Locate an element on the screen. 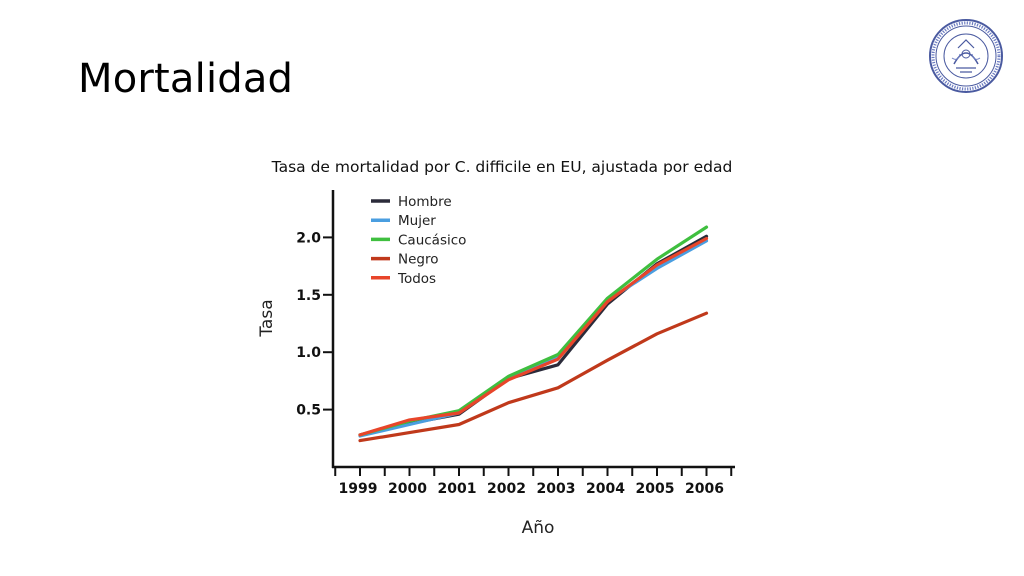 This screenshot has width=1024, height=576. legend-label: Negro is located at coordinates (418, 260).